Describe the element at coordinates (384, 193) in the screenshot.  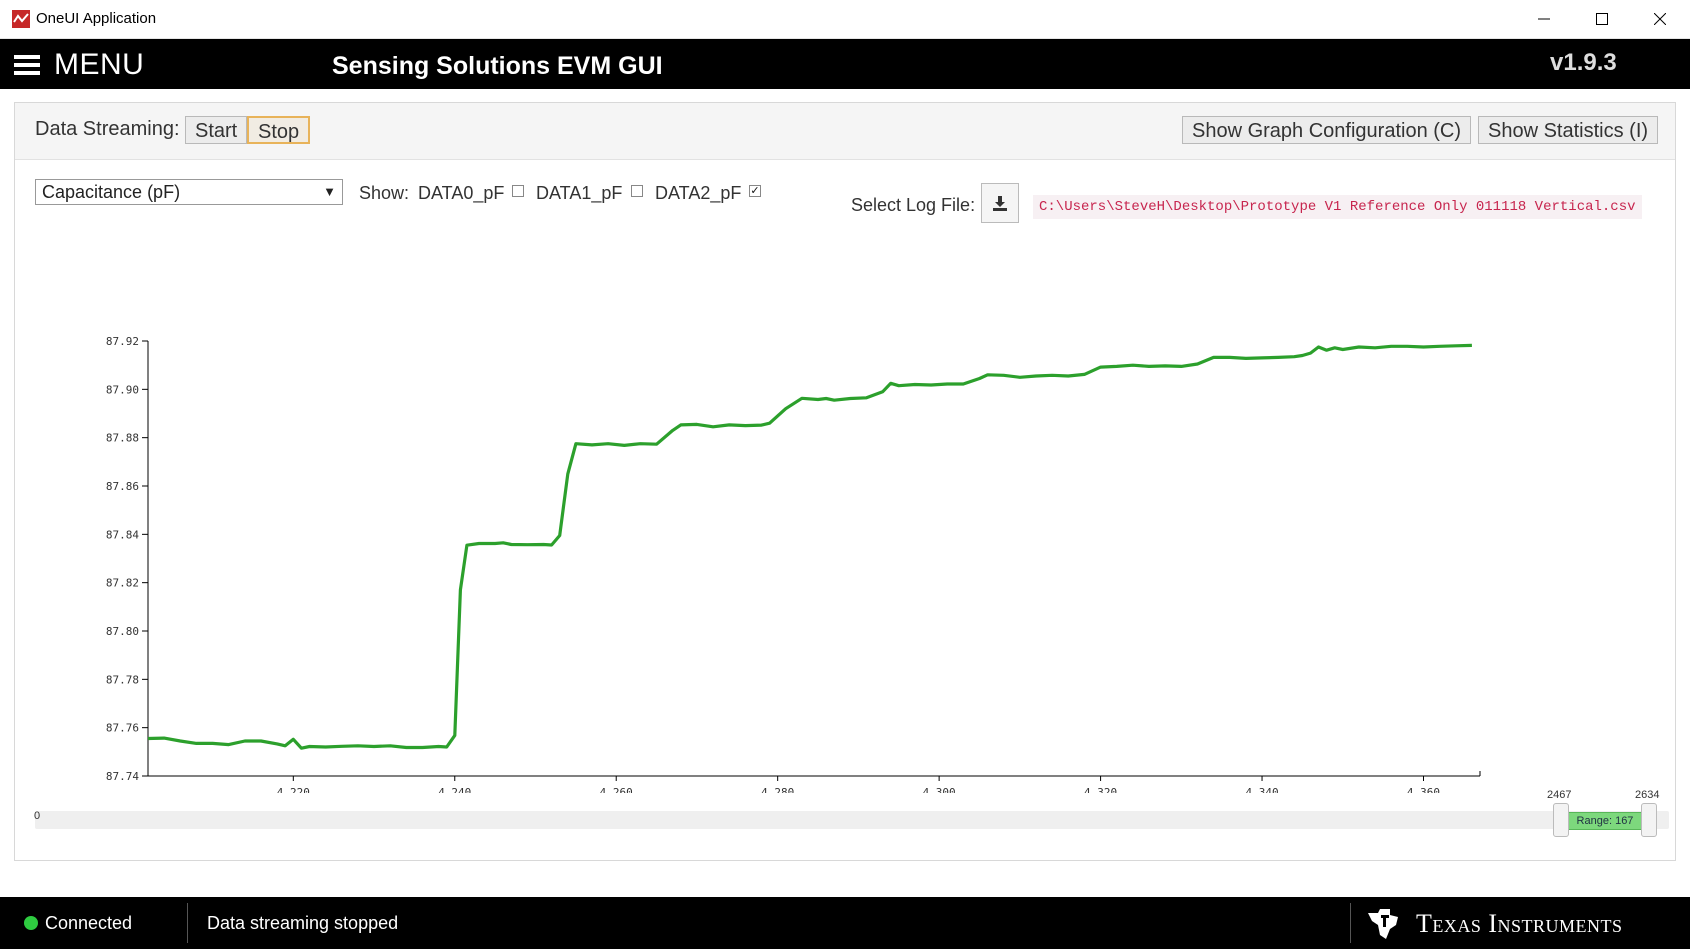
I see `show-label: Show:` at that location.